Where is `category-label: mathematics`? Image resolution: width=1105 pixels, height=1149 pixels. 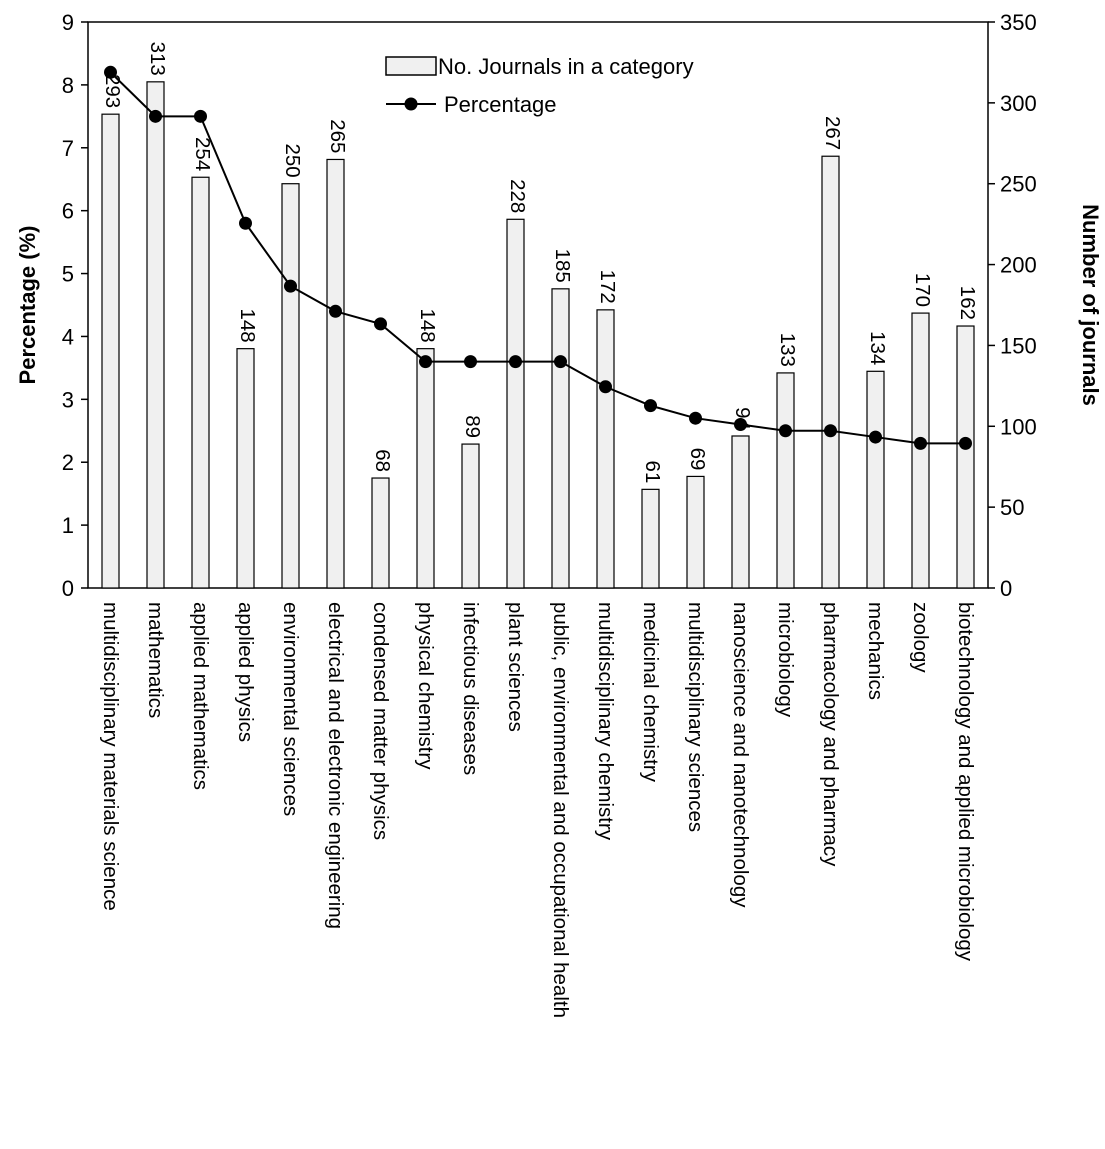
category-label: mathematics is located at coordinates (155, 660).